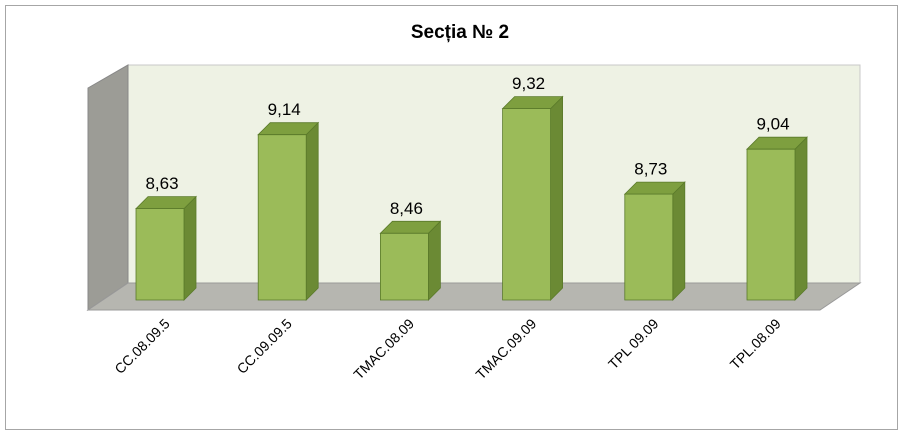 Image resolution: width=903 pixels, height=434 pixels. What do you see at coordinates (284, 109) in the screenshot?
I see `data-label: 9,14` at bounding box center [284, 109].